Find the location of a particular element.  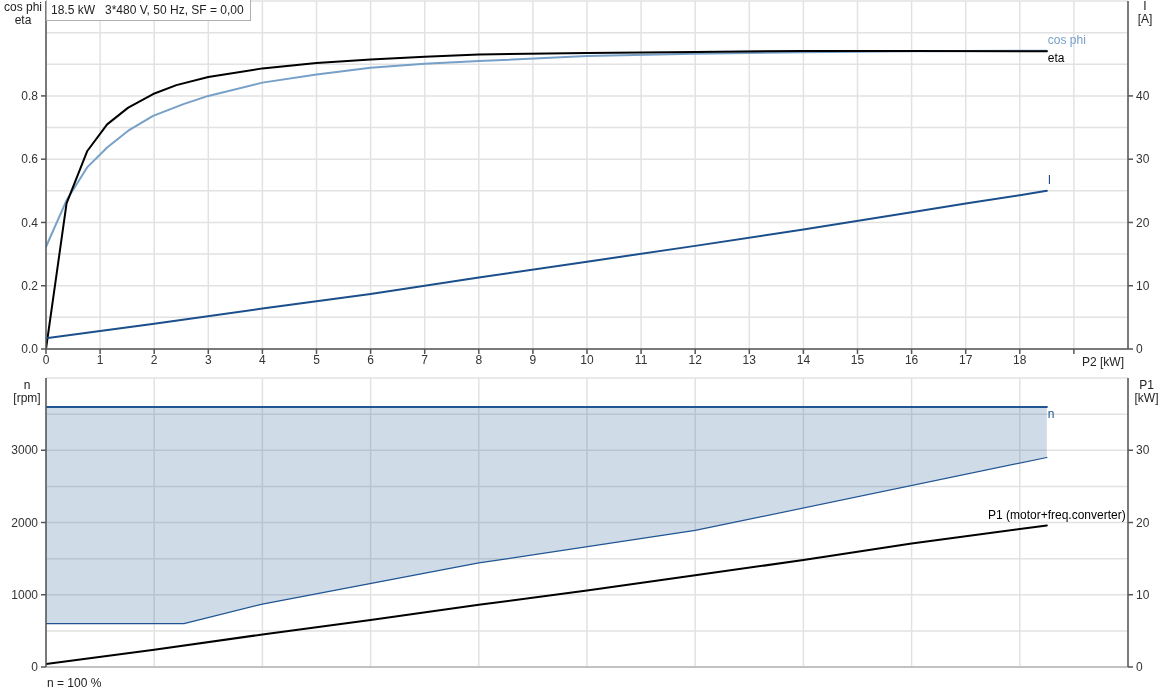

y2-tick-label: 40 is located at coordinates (1143, 96).